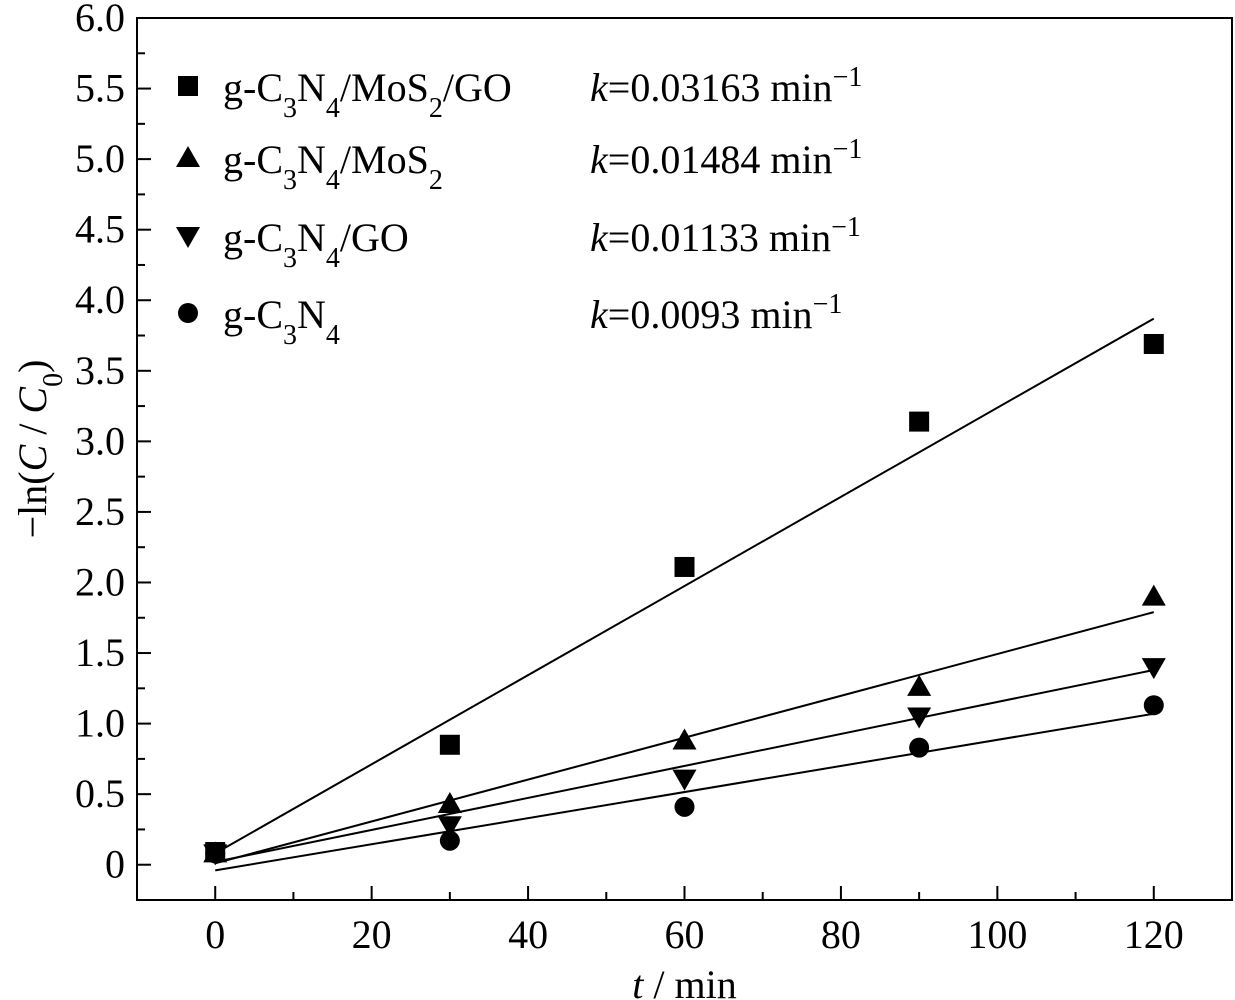 The image size is (1235, 1000). What do you see at coordinates (100, 793) in the screenshot?
I see `y-tick-label: 0.5` at bounding box center [100, 793].